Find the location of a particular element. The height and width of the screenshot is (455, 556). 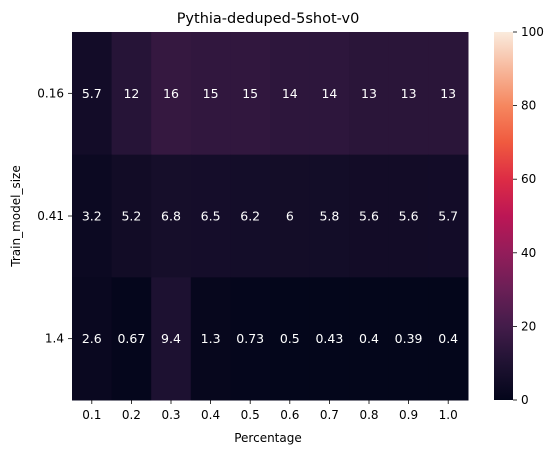

colorbar-tick-label: 60 is located at coordinates (528, 179).